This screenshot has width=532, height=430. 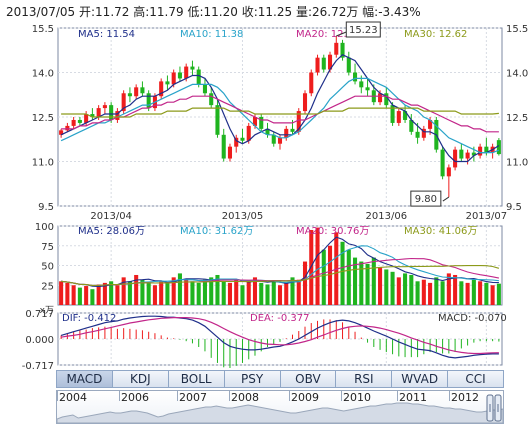 I want to click on volume-ma-line, so click(x=280, y=275).